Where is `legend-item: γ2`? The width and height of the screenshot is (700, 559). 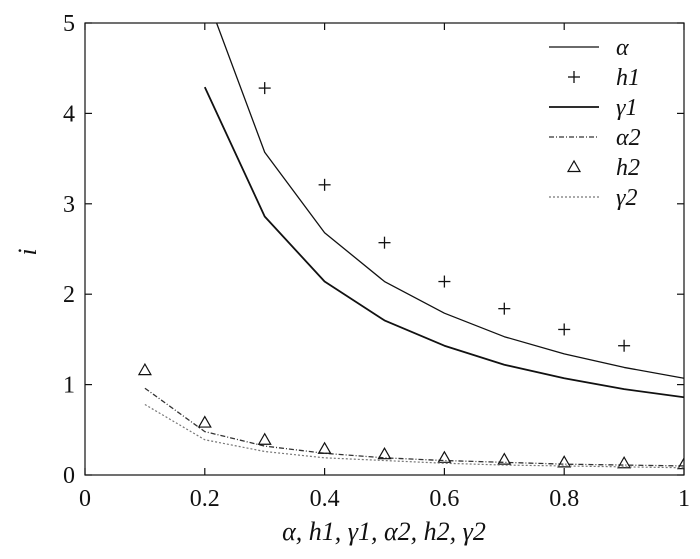 legend-item: γ2 is located at coordinates (593, 198).